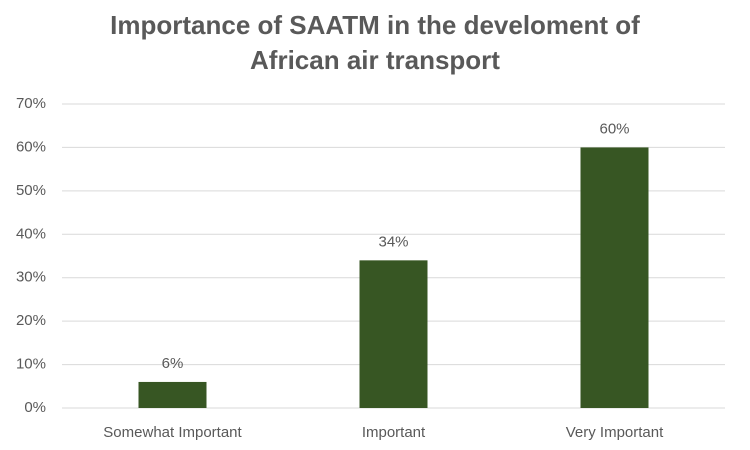 The image size is (750, 450). I want to click on y-tick-label: 20%, so click(31, 320).